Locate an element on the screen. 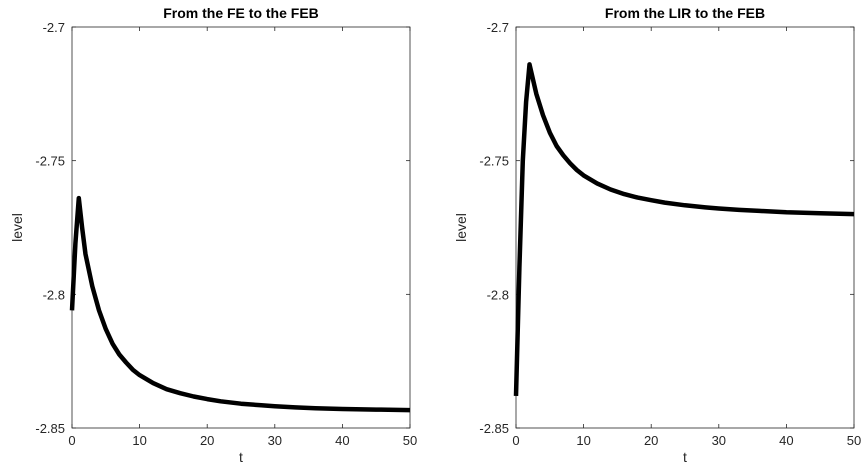 The height and width of the screenshot is (472, 863). chart-title: From the FE to the FEB is located at coordinates (241, 13).